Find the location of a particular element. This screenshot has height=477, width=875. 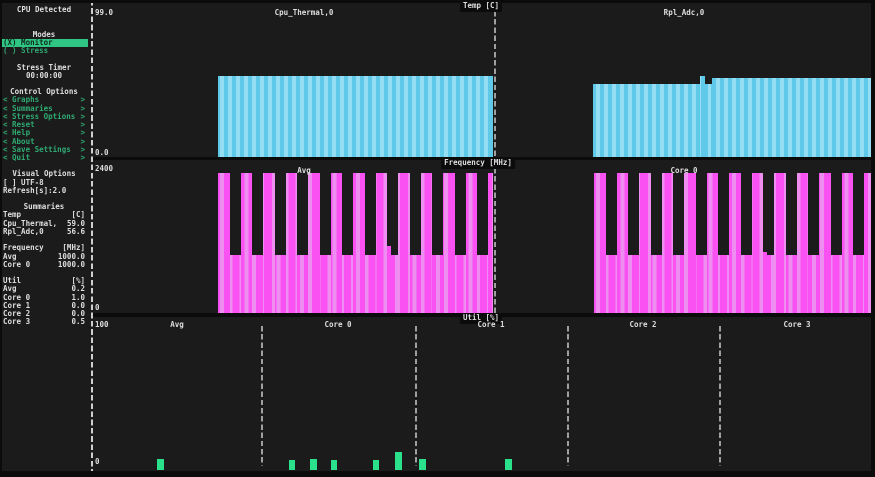

summary-util-core3: Core 3 0.5 is located at coordinates (44, 322).